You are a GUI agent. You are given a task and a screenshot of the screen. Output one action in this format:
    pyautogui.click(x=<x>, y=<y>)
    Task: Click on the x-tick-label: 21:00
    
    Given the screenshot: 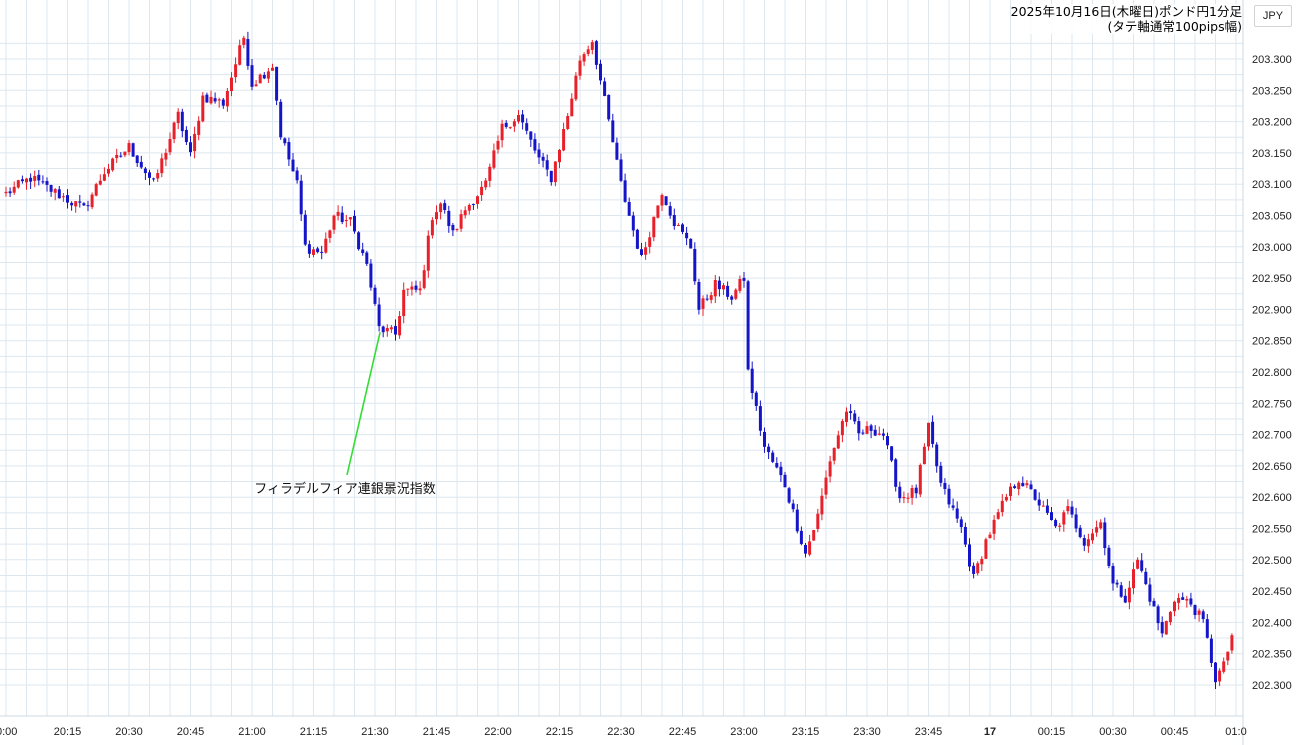 What is the action you would take?
    pyautogui.click(x=252, y=732)
    